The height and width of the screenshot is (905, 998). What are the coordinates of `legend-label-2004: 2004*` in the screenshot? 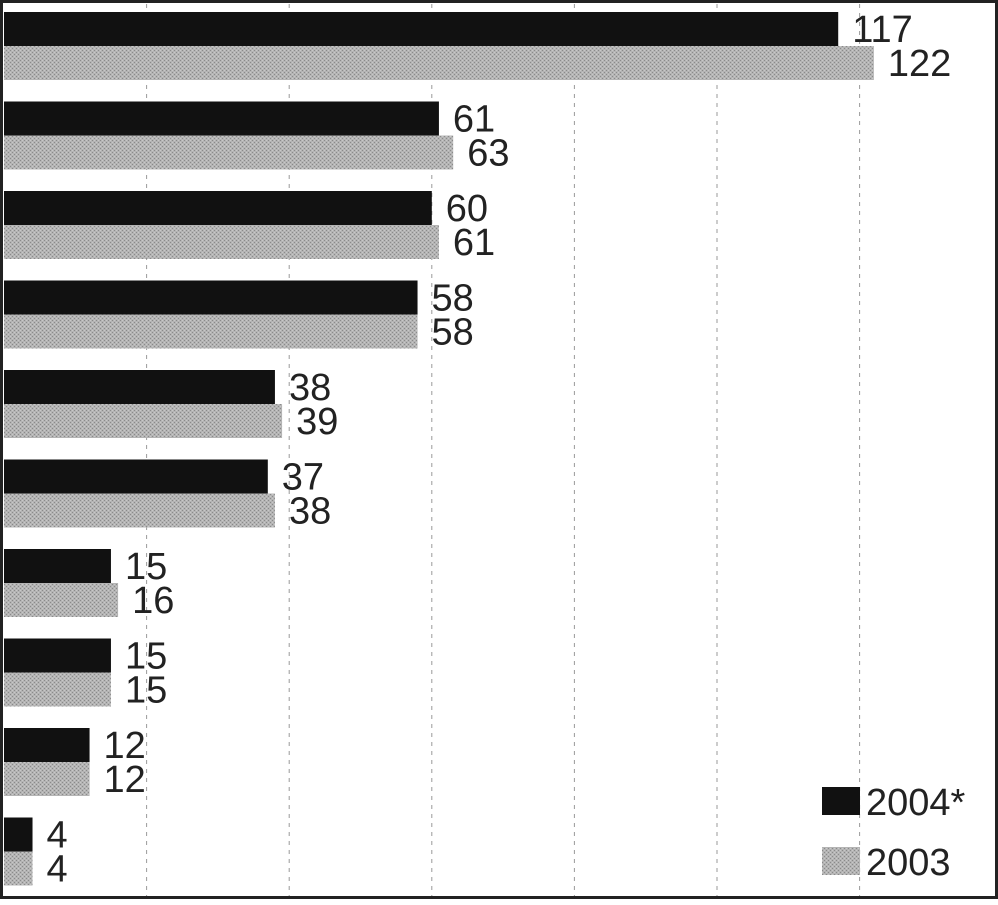 It's located at (916, 803).